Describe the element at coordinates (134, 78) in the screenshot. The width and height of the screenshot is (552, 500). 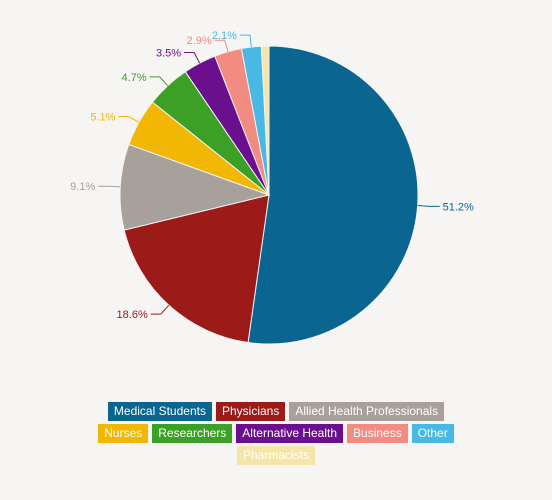
I see `data-label-researchers: 4.7%` at that location.